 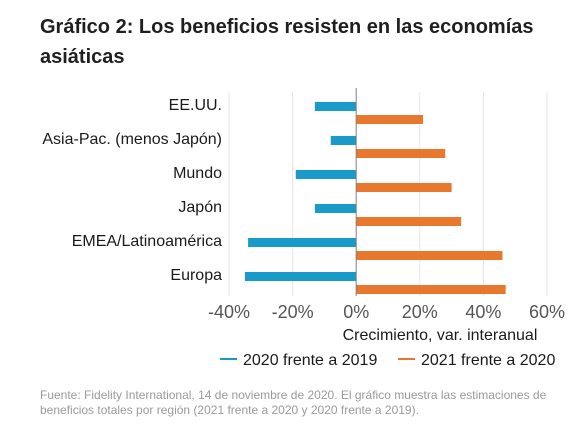 What do you see at coordinates (229, 312) in the screenshot?
I see `x-tick-label: -40%` at bounding box center [229, 312].